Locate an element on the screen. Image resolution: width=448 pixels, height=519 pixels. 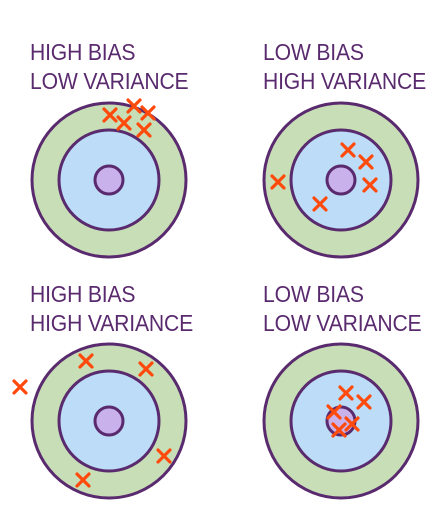
panel-label-high-bias-low-variance: HIGH BIAS LOW VARIANCE is located at coordinates (109, 67).